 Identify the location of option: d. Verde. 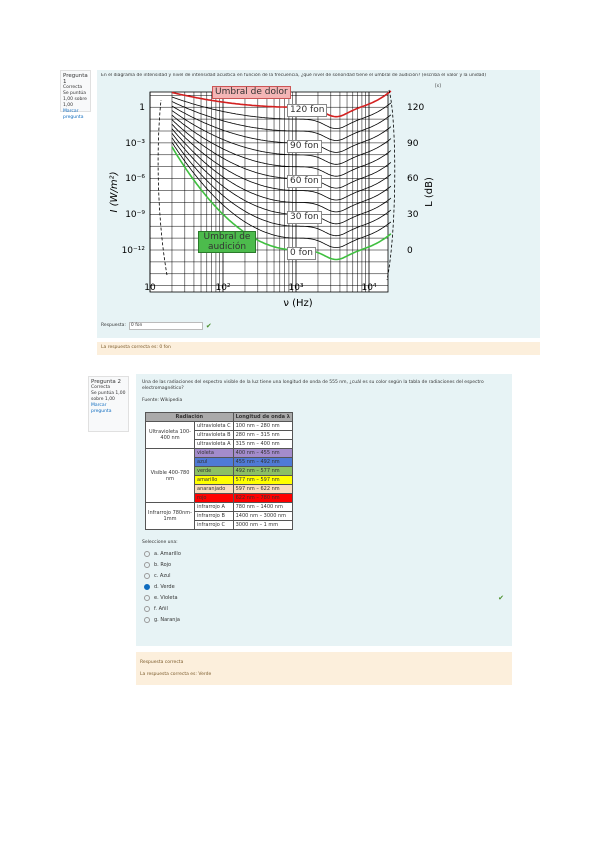
(324, 586).